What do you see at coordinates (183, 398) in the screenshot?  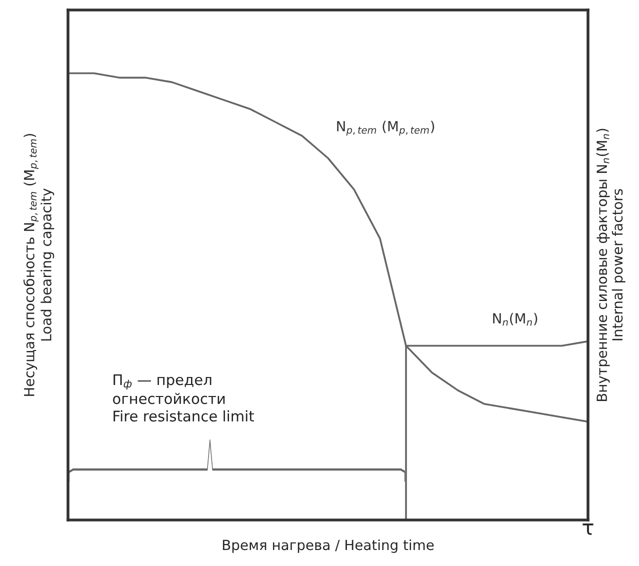 I see `annotation: П$_{ф}$ — предел огнестойкости Fire resistance limit` at bounding box center [183, 398].